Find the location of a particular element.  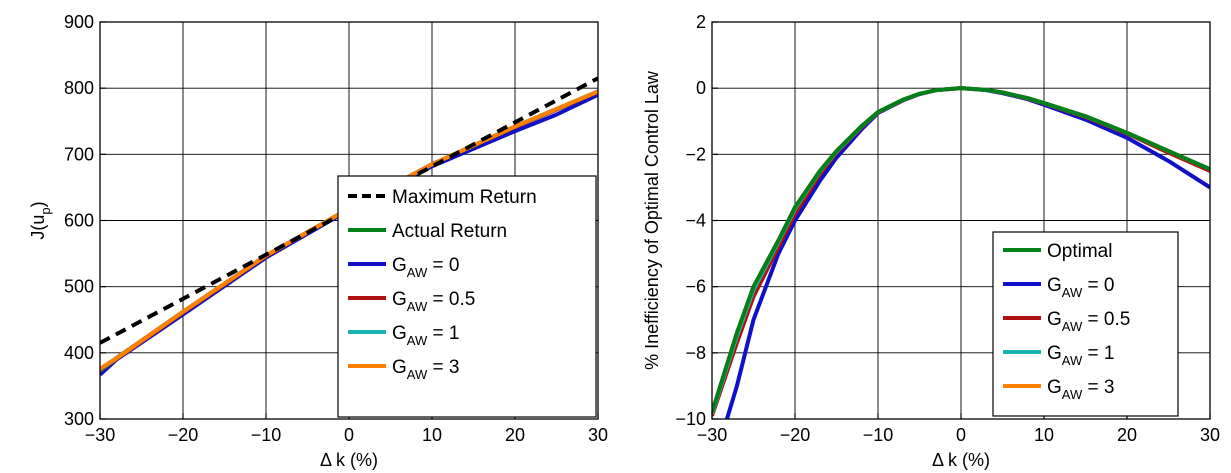

y-tick-label: 400 is located at coordinates (79, 353).